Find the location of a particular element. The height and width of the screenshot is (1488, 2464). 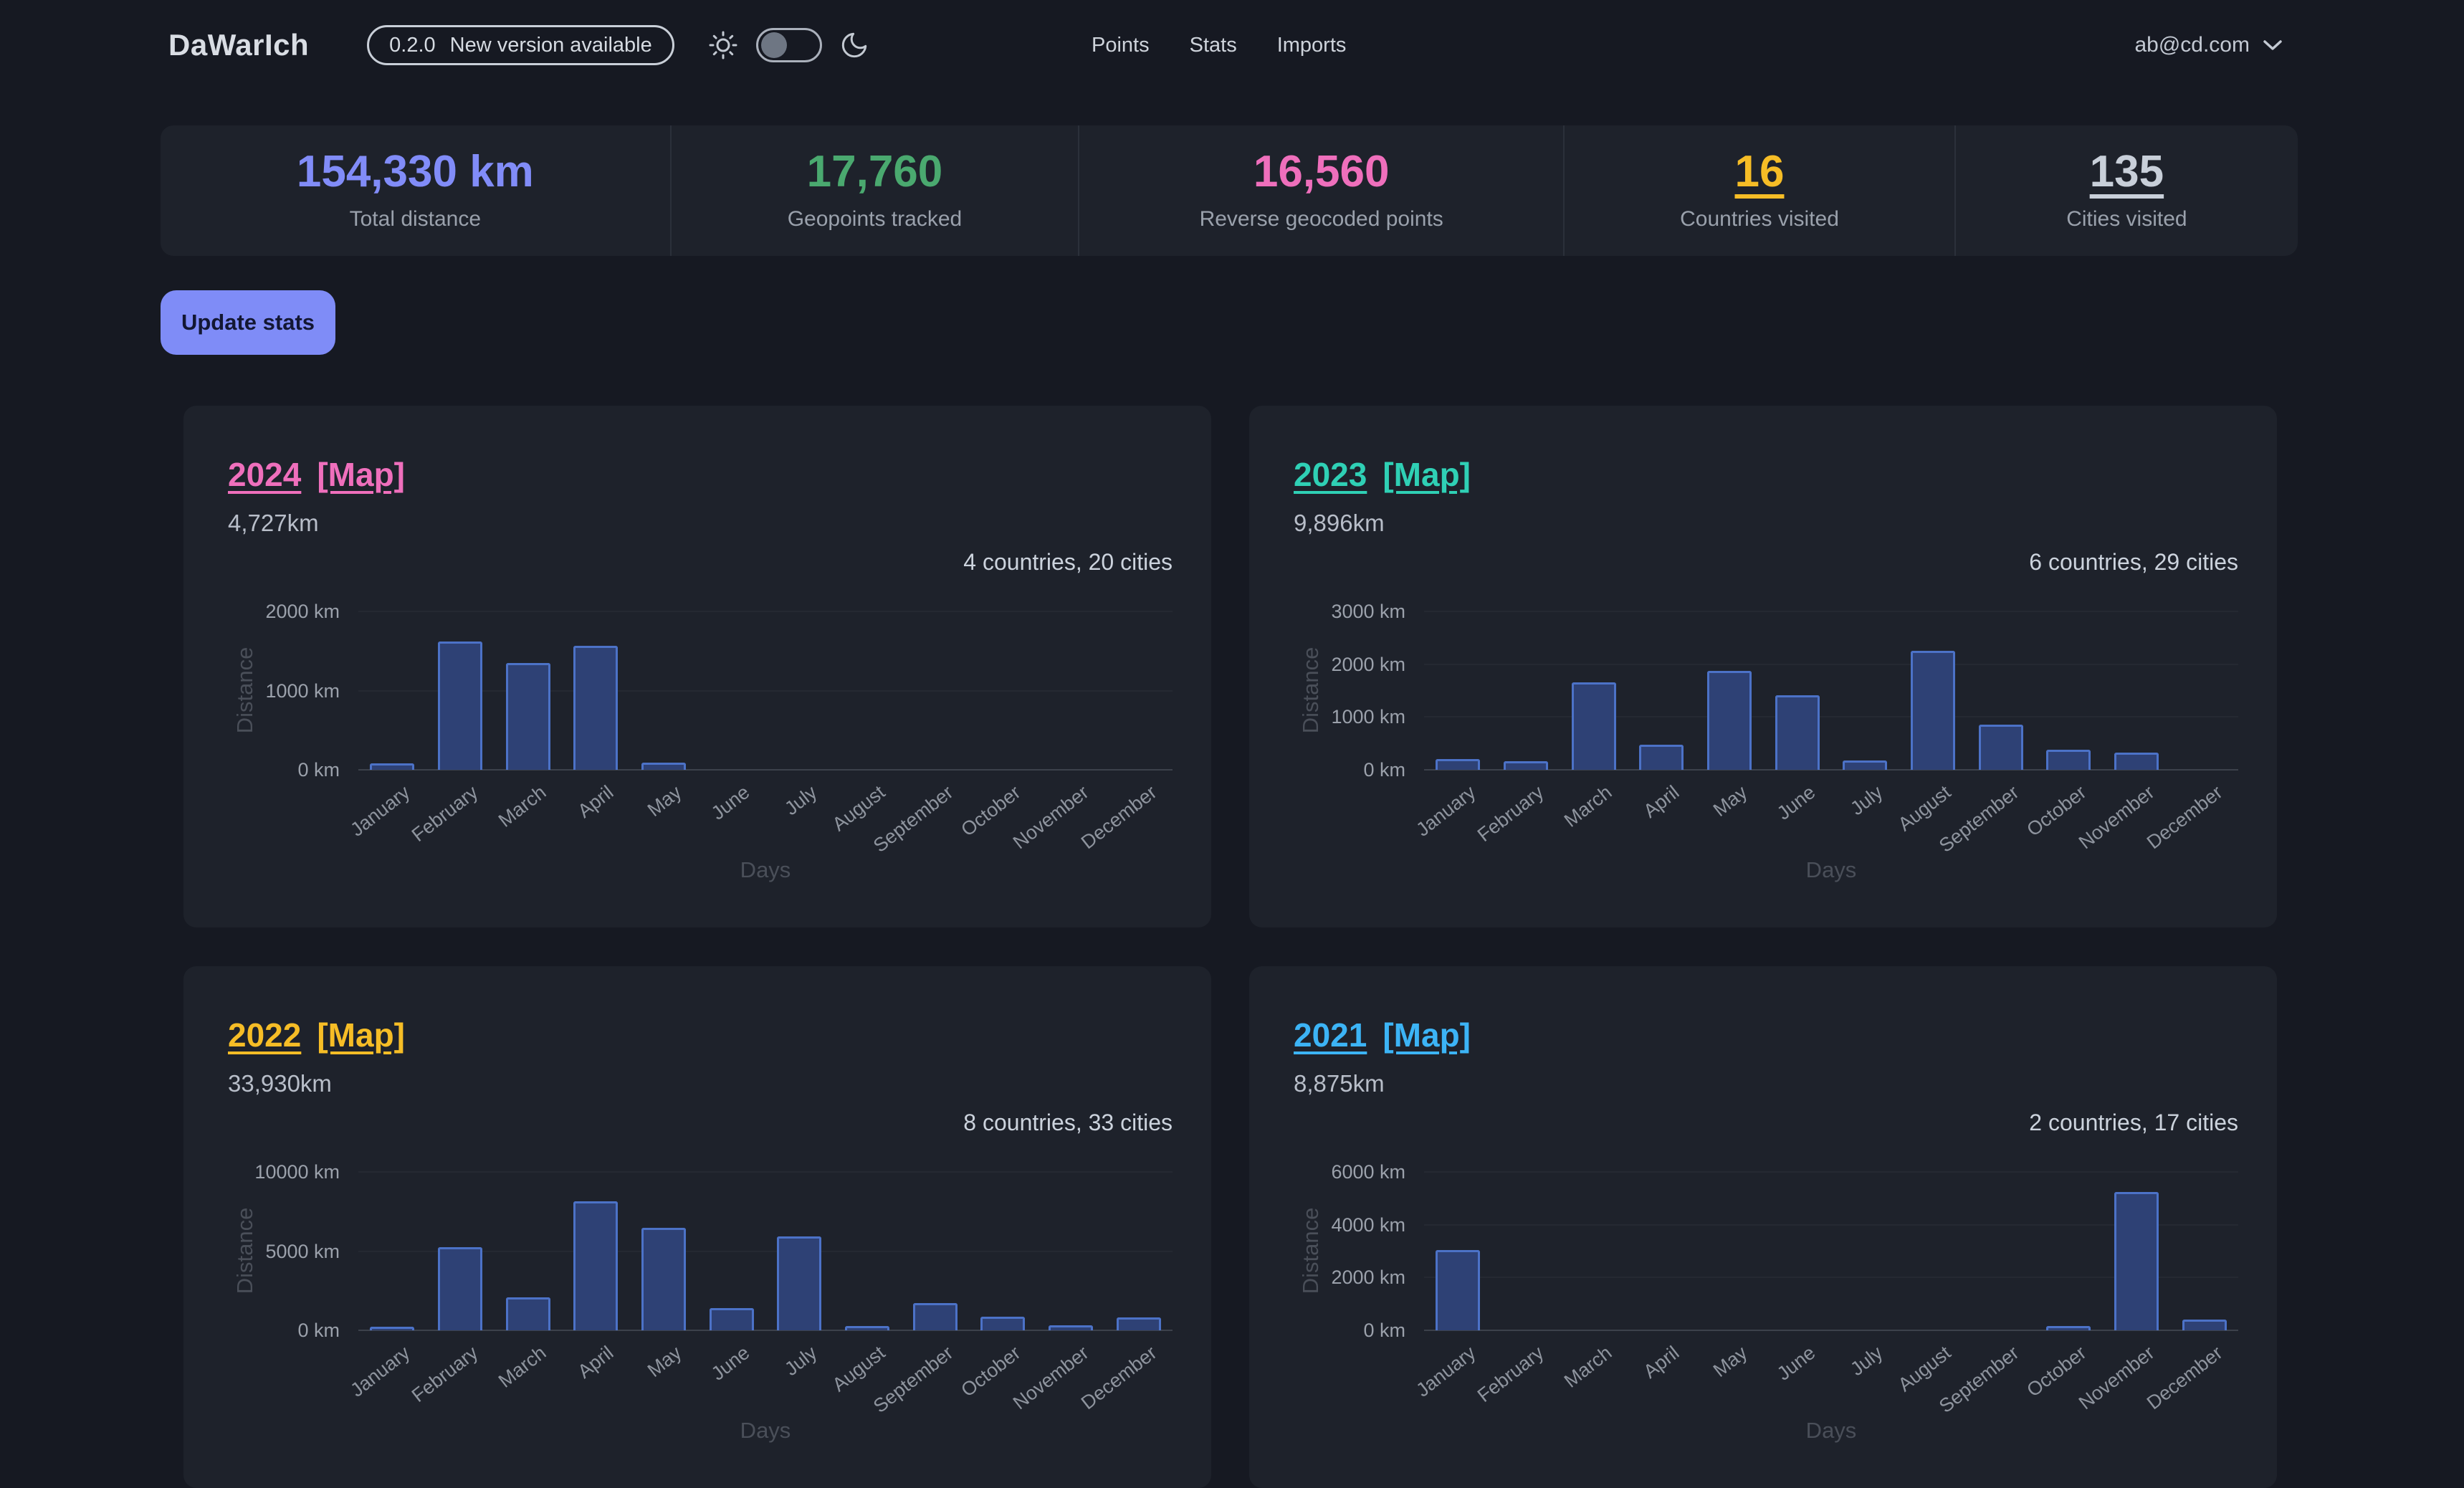

nav-item-stats: Stats is located at coordinates (1213, 45).